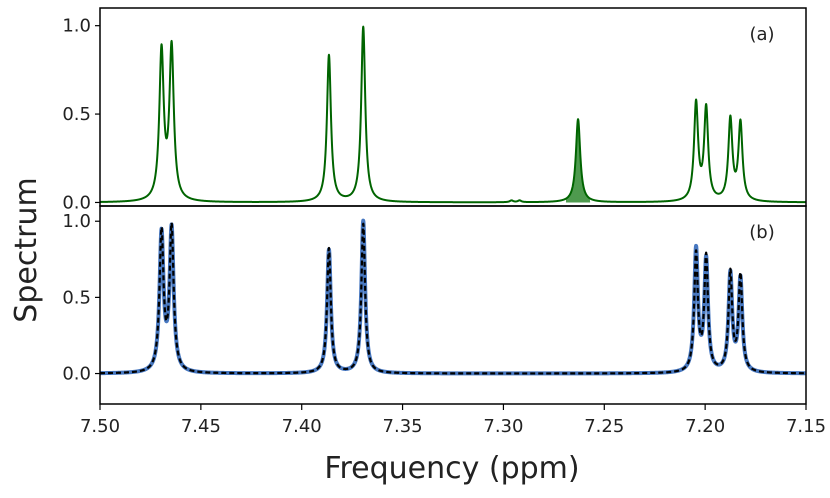 The image size is (830, 498). I want to click on x-axis: 7.50 7.45 7.40 7.35 7.30 7.25 7.20 7.15, so click(453, 420).